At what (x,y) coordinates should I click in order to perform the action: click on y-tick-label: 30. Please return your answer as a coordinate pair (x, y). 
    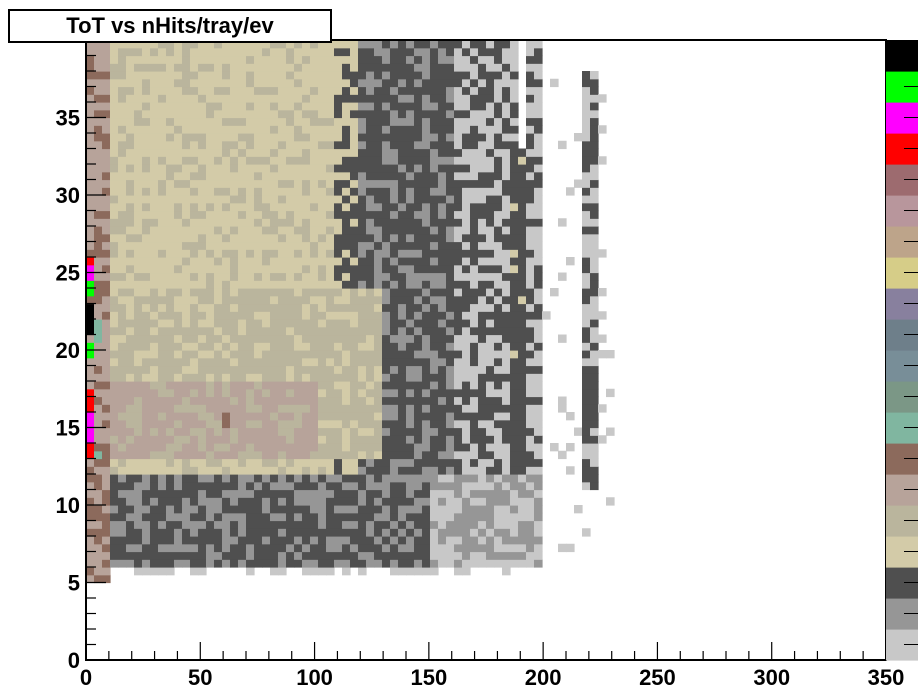
    Looking at the image, I should click on (68, 195).